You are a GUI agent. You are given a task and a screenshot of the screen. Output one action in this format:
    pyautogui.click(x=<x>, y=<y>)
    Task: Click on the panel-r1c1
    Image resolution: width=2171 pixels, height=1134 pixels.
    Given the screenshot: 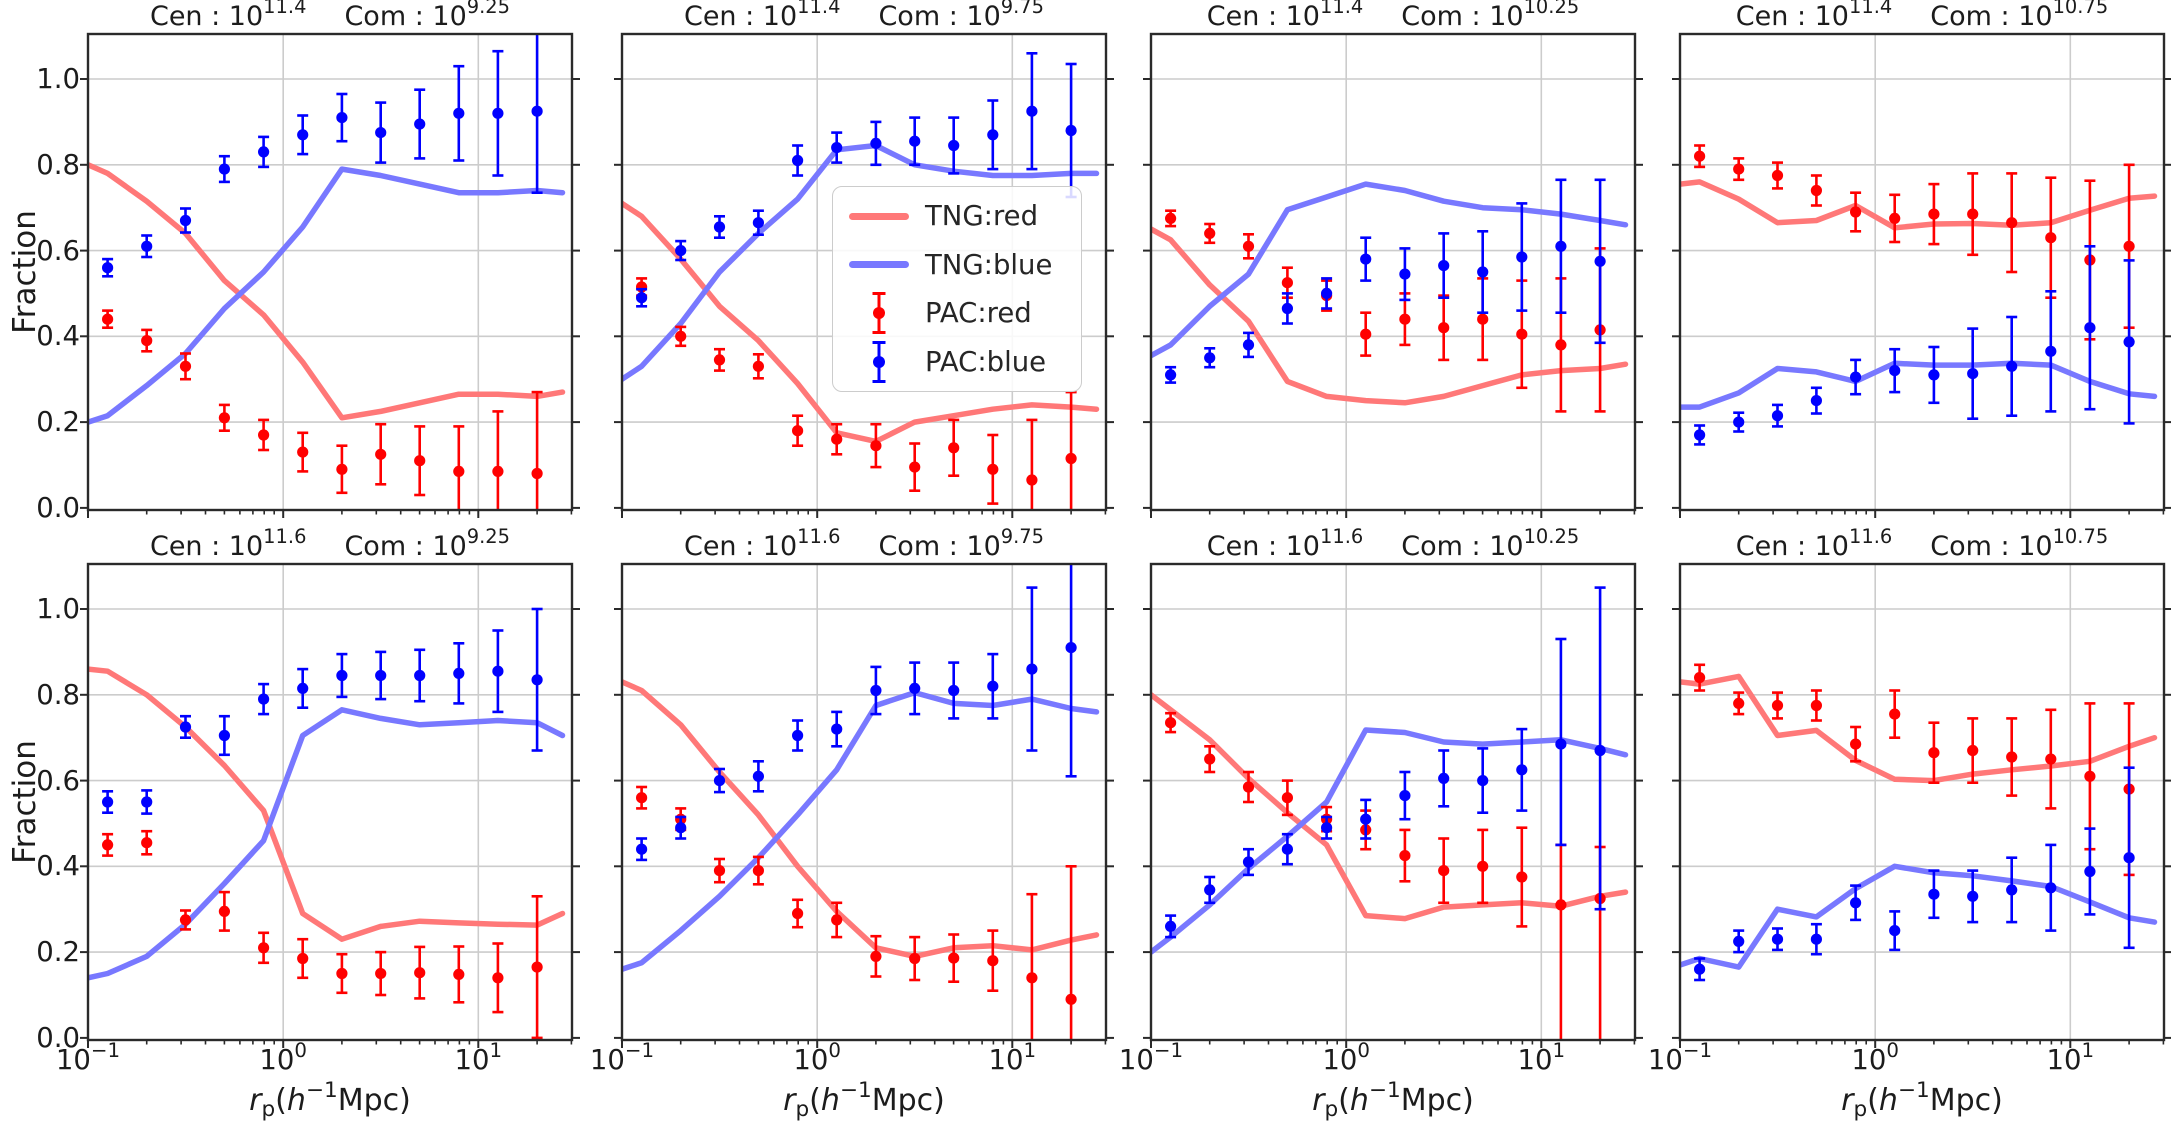 What is the action you would take?
    pyautogui.click(x=864, y=805)
    